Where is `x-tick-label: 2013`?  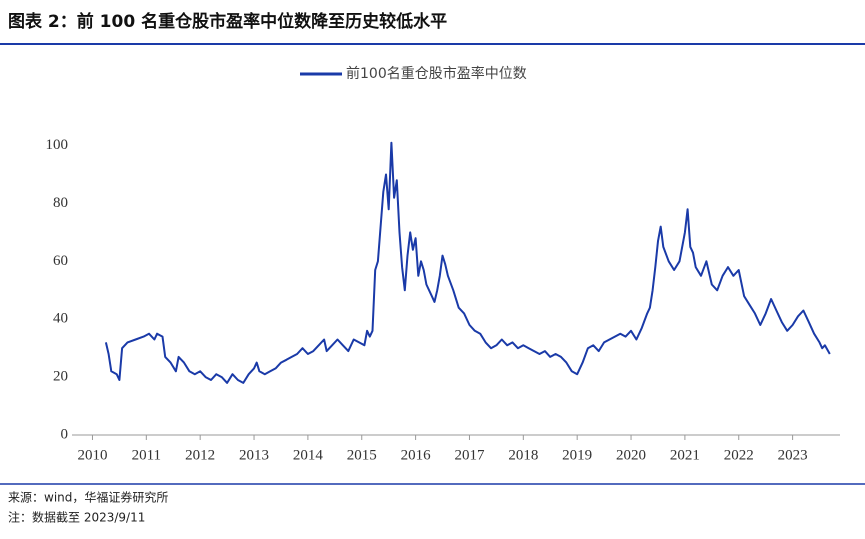 x-tick-label: 2013 is located at coordinates (254, 455).